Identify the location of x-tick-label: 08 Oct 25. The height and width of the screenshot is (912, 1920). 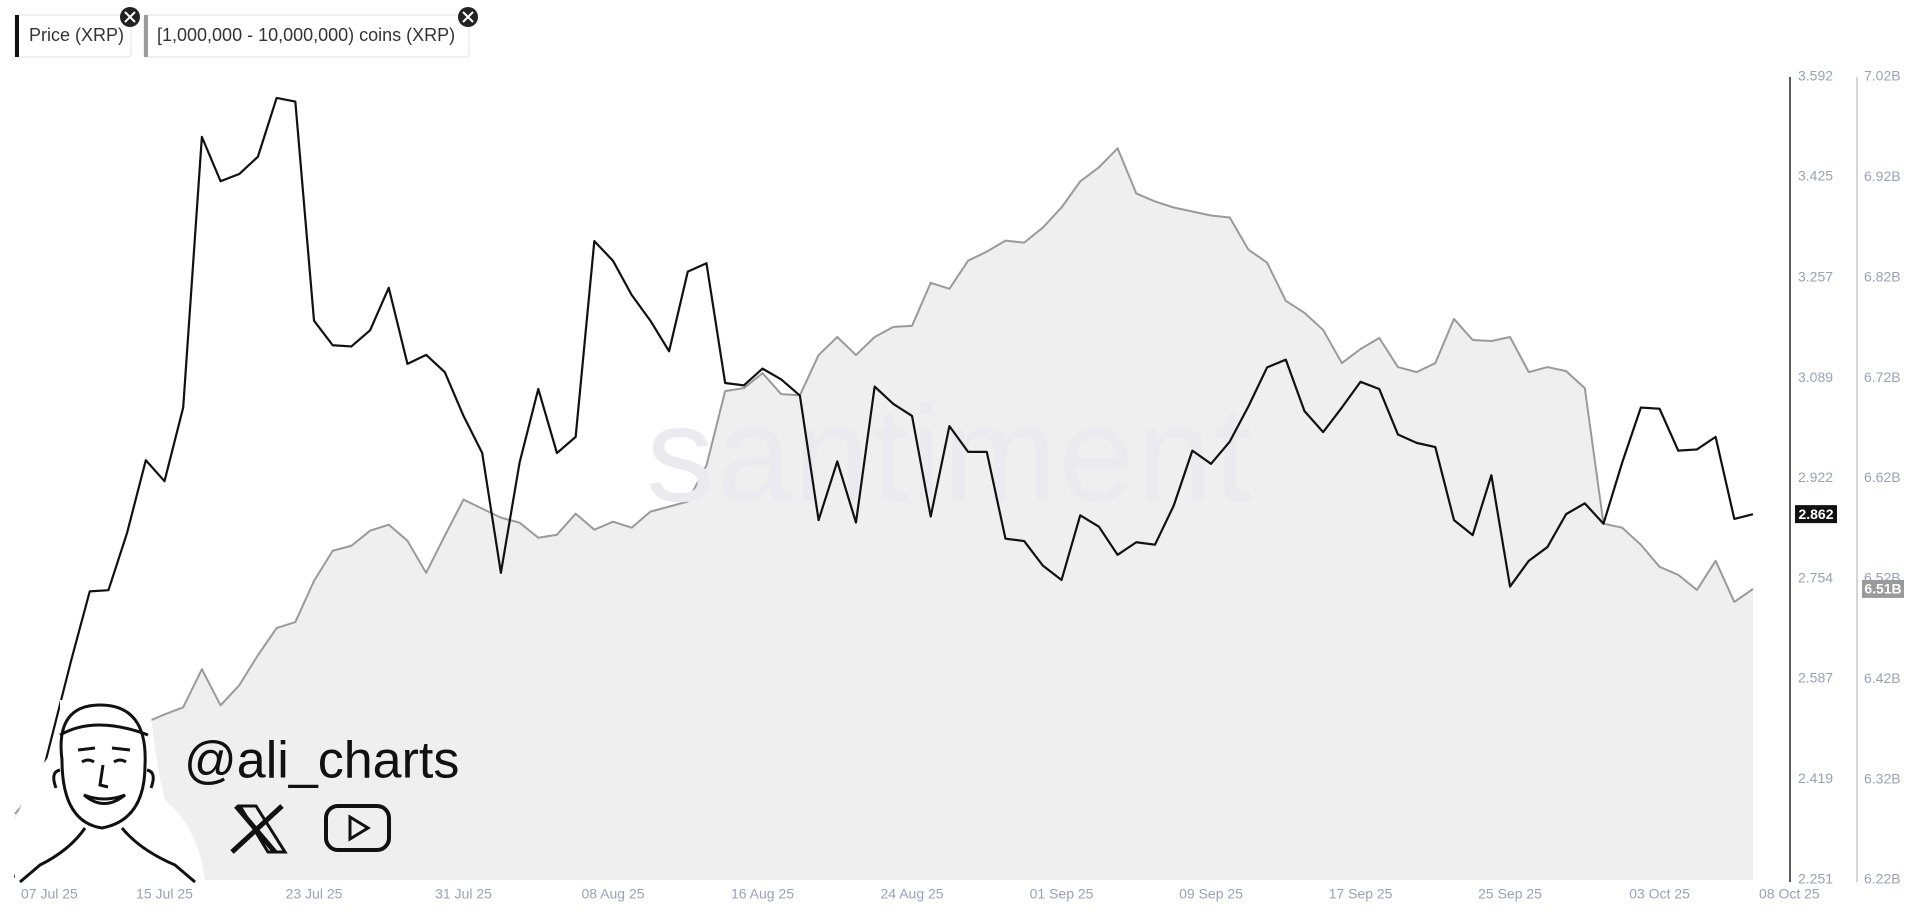
(1789, 894).